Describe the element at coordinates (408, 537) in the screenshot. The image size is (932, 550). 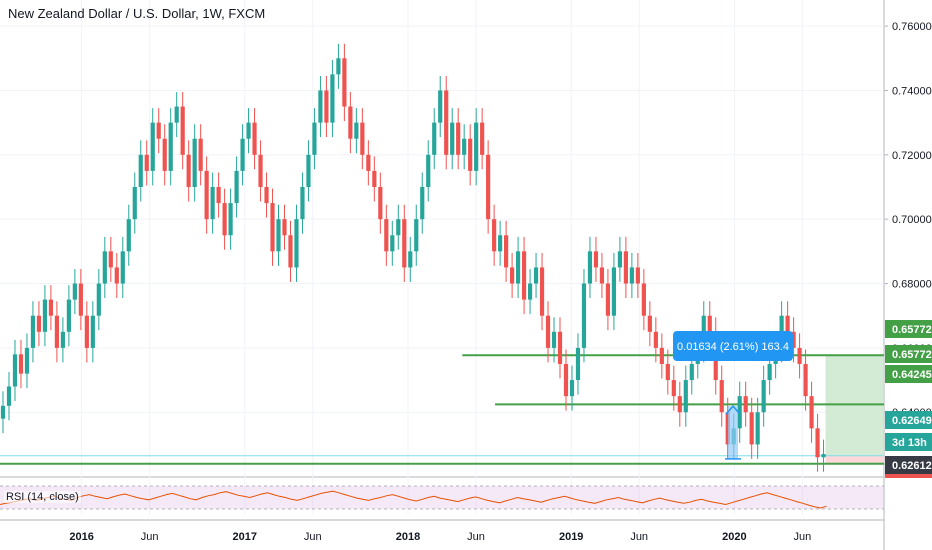
I see `x-tick-label: 2018` at that location.